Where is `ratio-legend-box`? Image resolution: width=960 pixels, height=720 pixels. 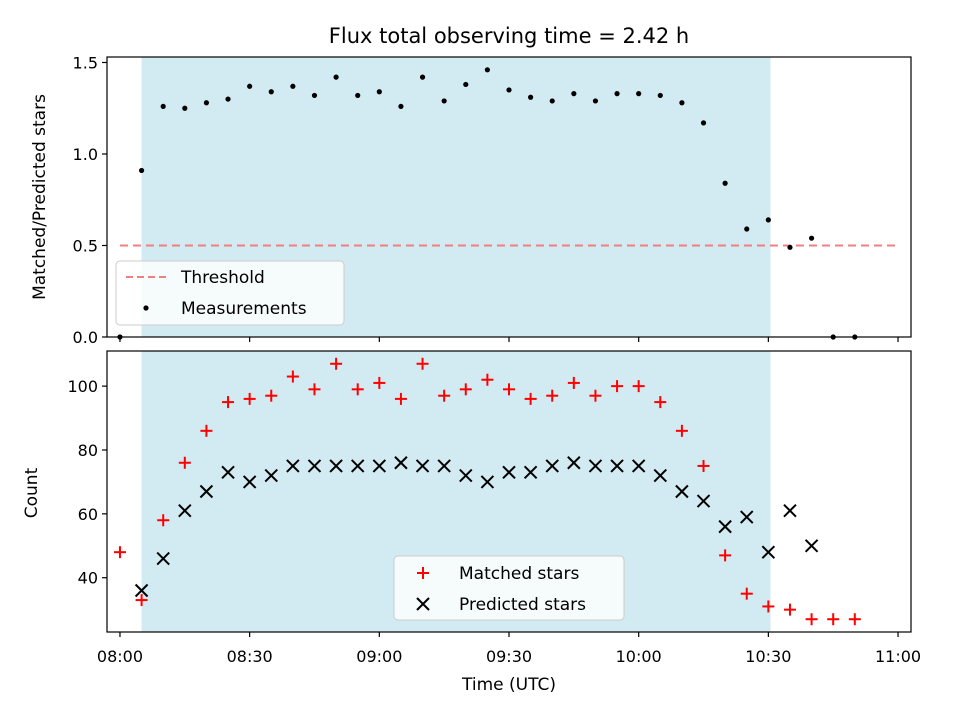 ratio-legend-box is located at coordinates (230, 293).